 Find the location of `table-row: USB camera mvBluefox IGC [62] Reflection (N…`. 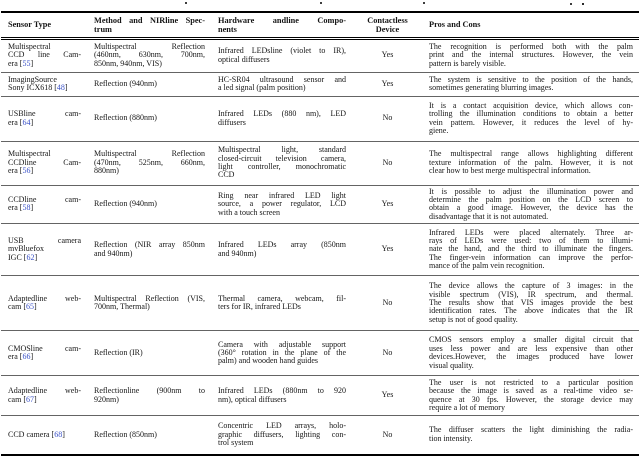

table-row: USB camera mvBluefox IGC [62] Reflection (N… is located at coordinates (320, 250).